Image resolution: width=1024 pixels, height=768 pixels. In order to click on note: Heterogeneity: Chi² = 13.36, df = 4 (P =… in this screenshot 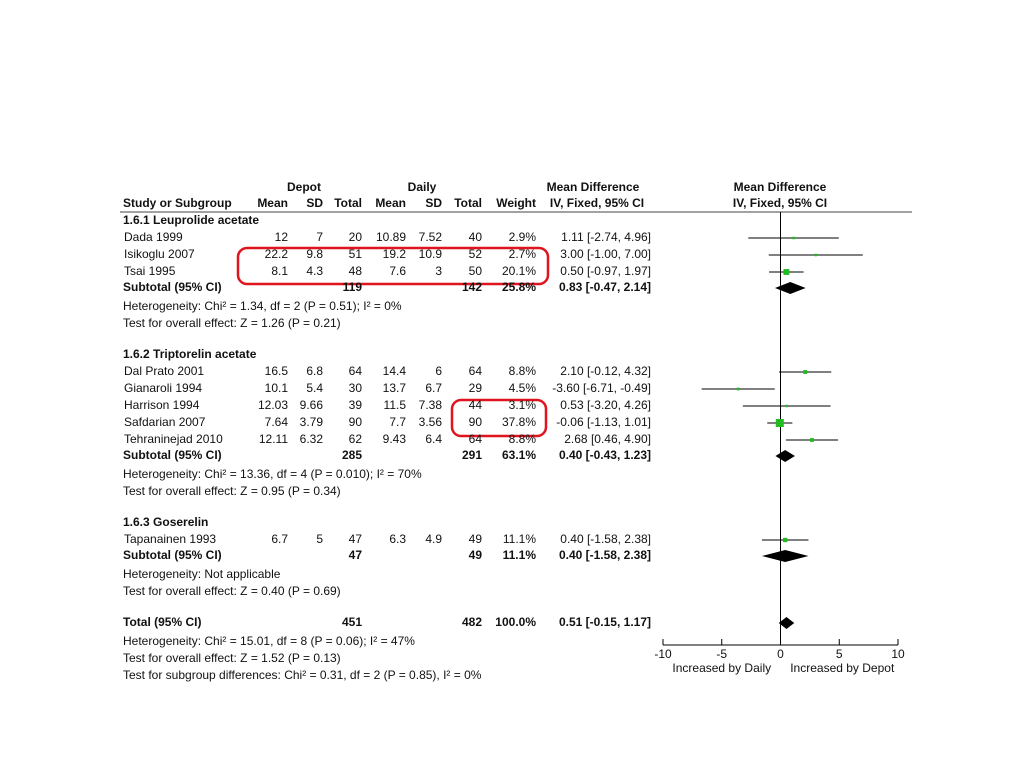, I will do `click(272, 474)`.